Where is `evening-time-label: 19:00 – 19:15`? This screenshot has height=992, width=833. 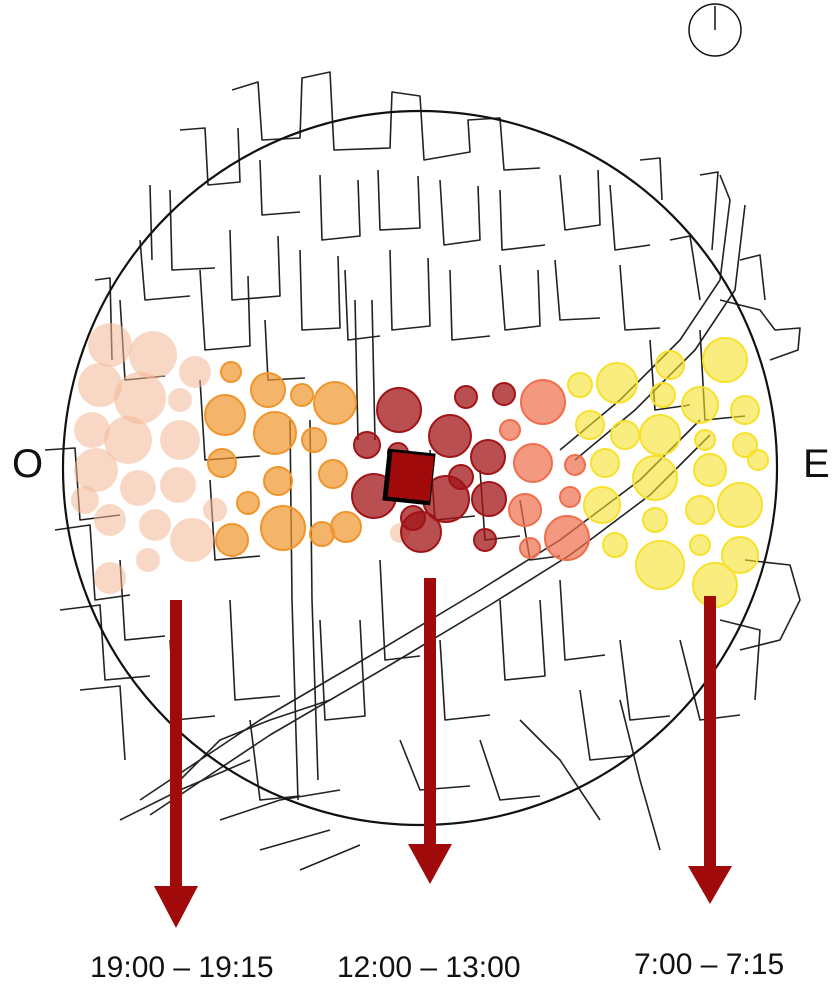 evening-time-label: 19:00 – 19:15 is located at coordinates (182, 967).